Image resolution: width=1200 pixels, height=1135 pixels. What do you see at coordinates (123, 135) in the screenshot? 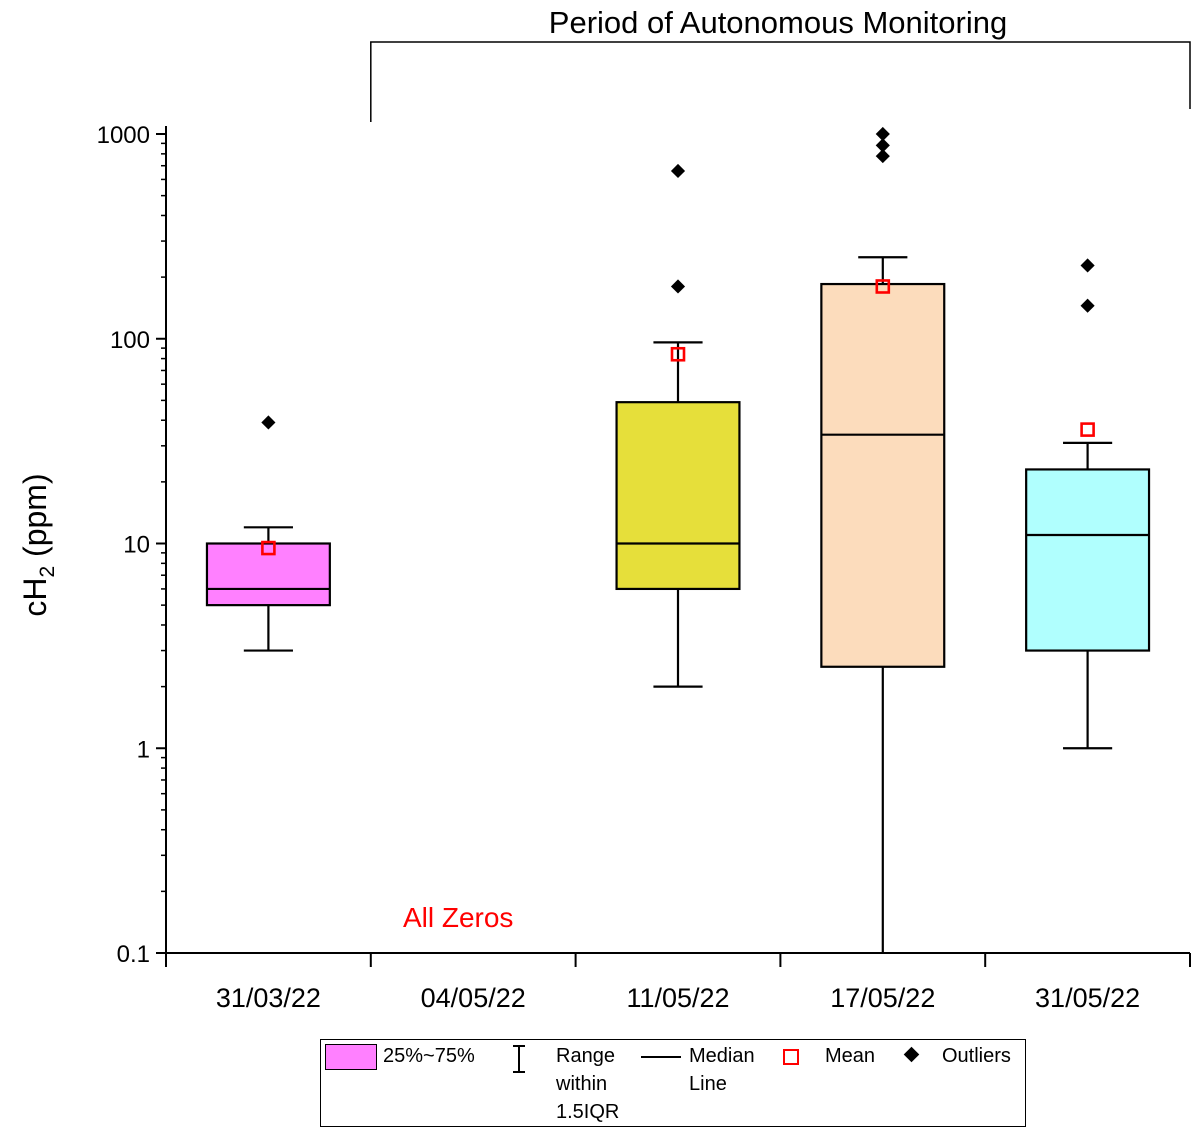
I see `y-tick-label: 1000` at bounding box center [123, 135].